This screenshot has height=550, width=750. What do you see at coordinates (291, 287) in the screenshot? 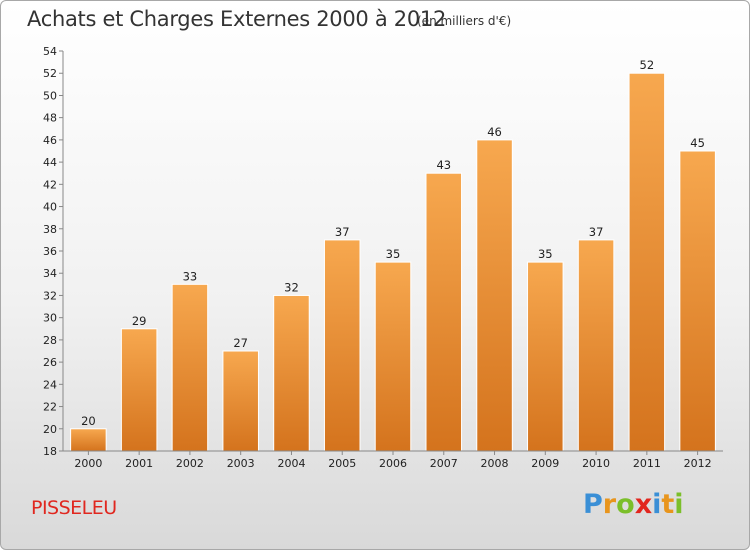
I see `value-label-2004: 32` at bounding box center [291, 287].